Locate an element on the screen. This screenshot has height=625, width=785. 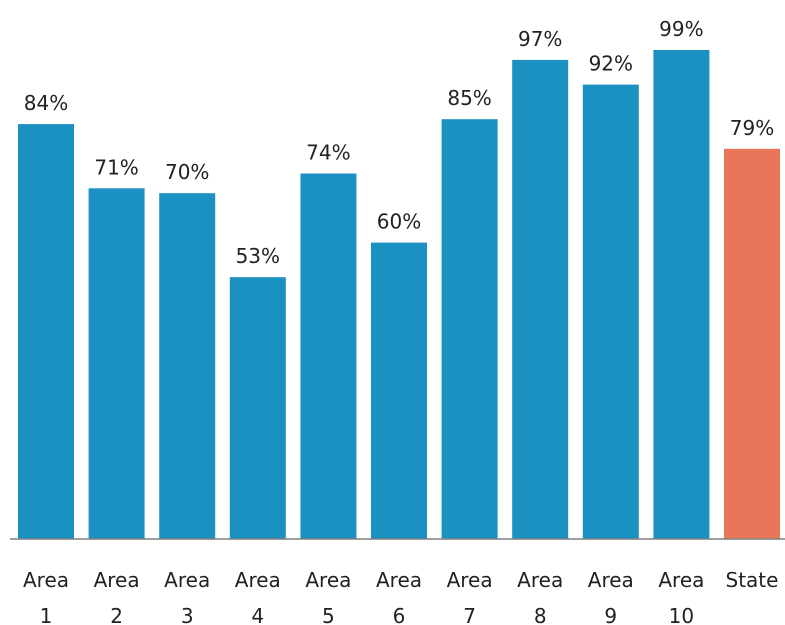
x-tick-label-line: 8 is located at coordinates (540, 614).